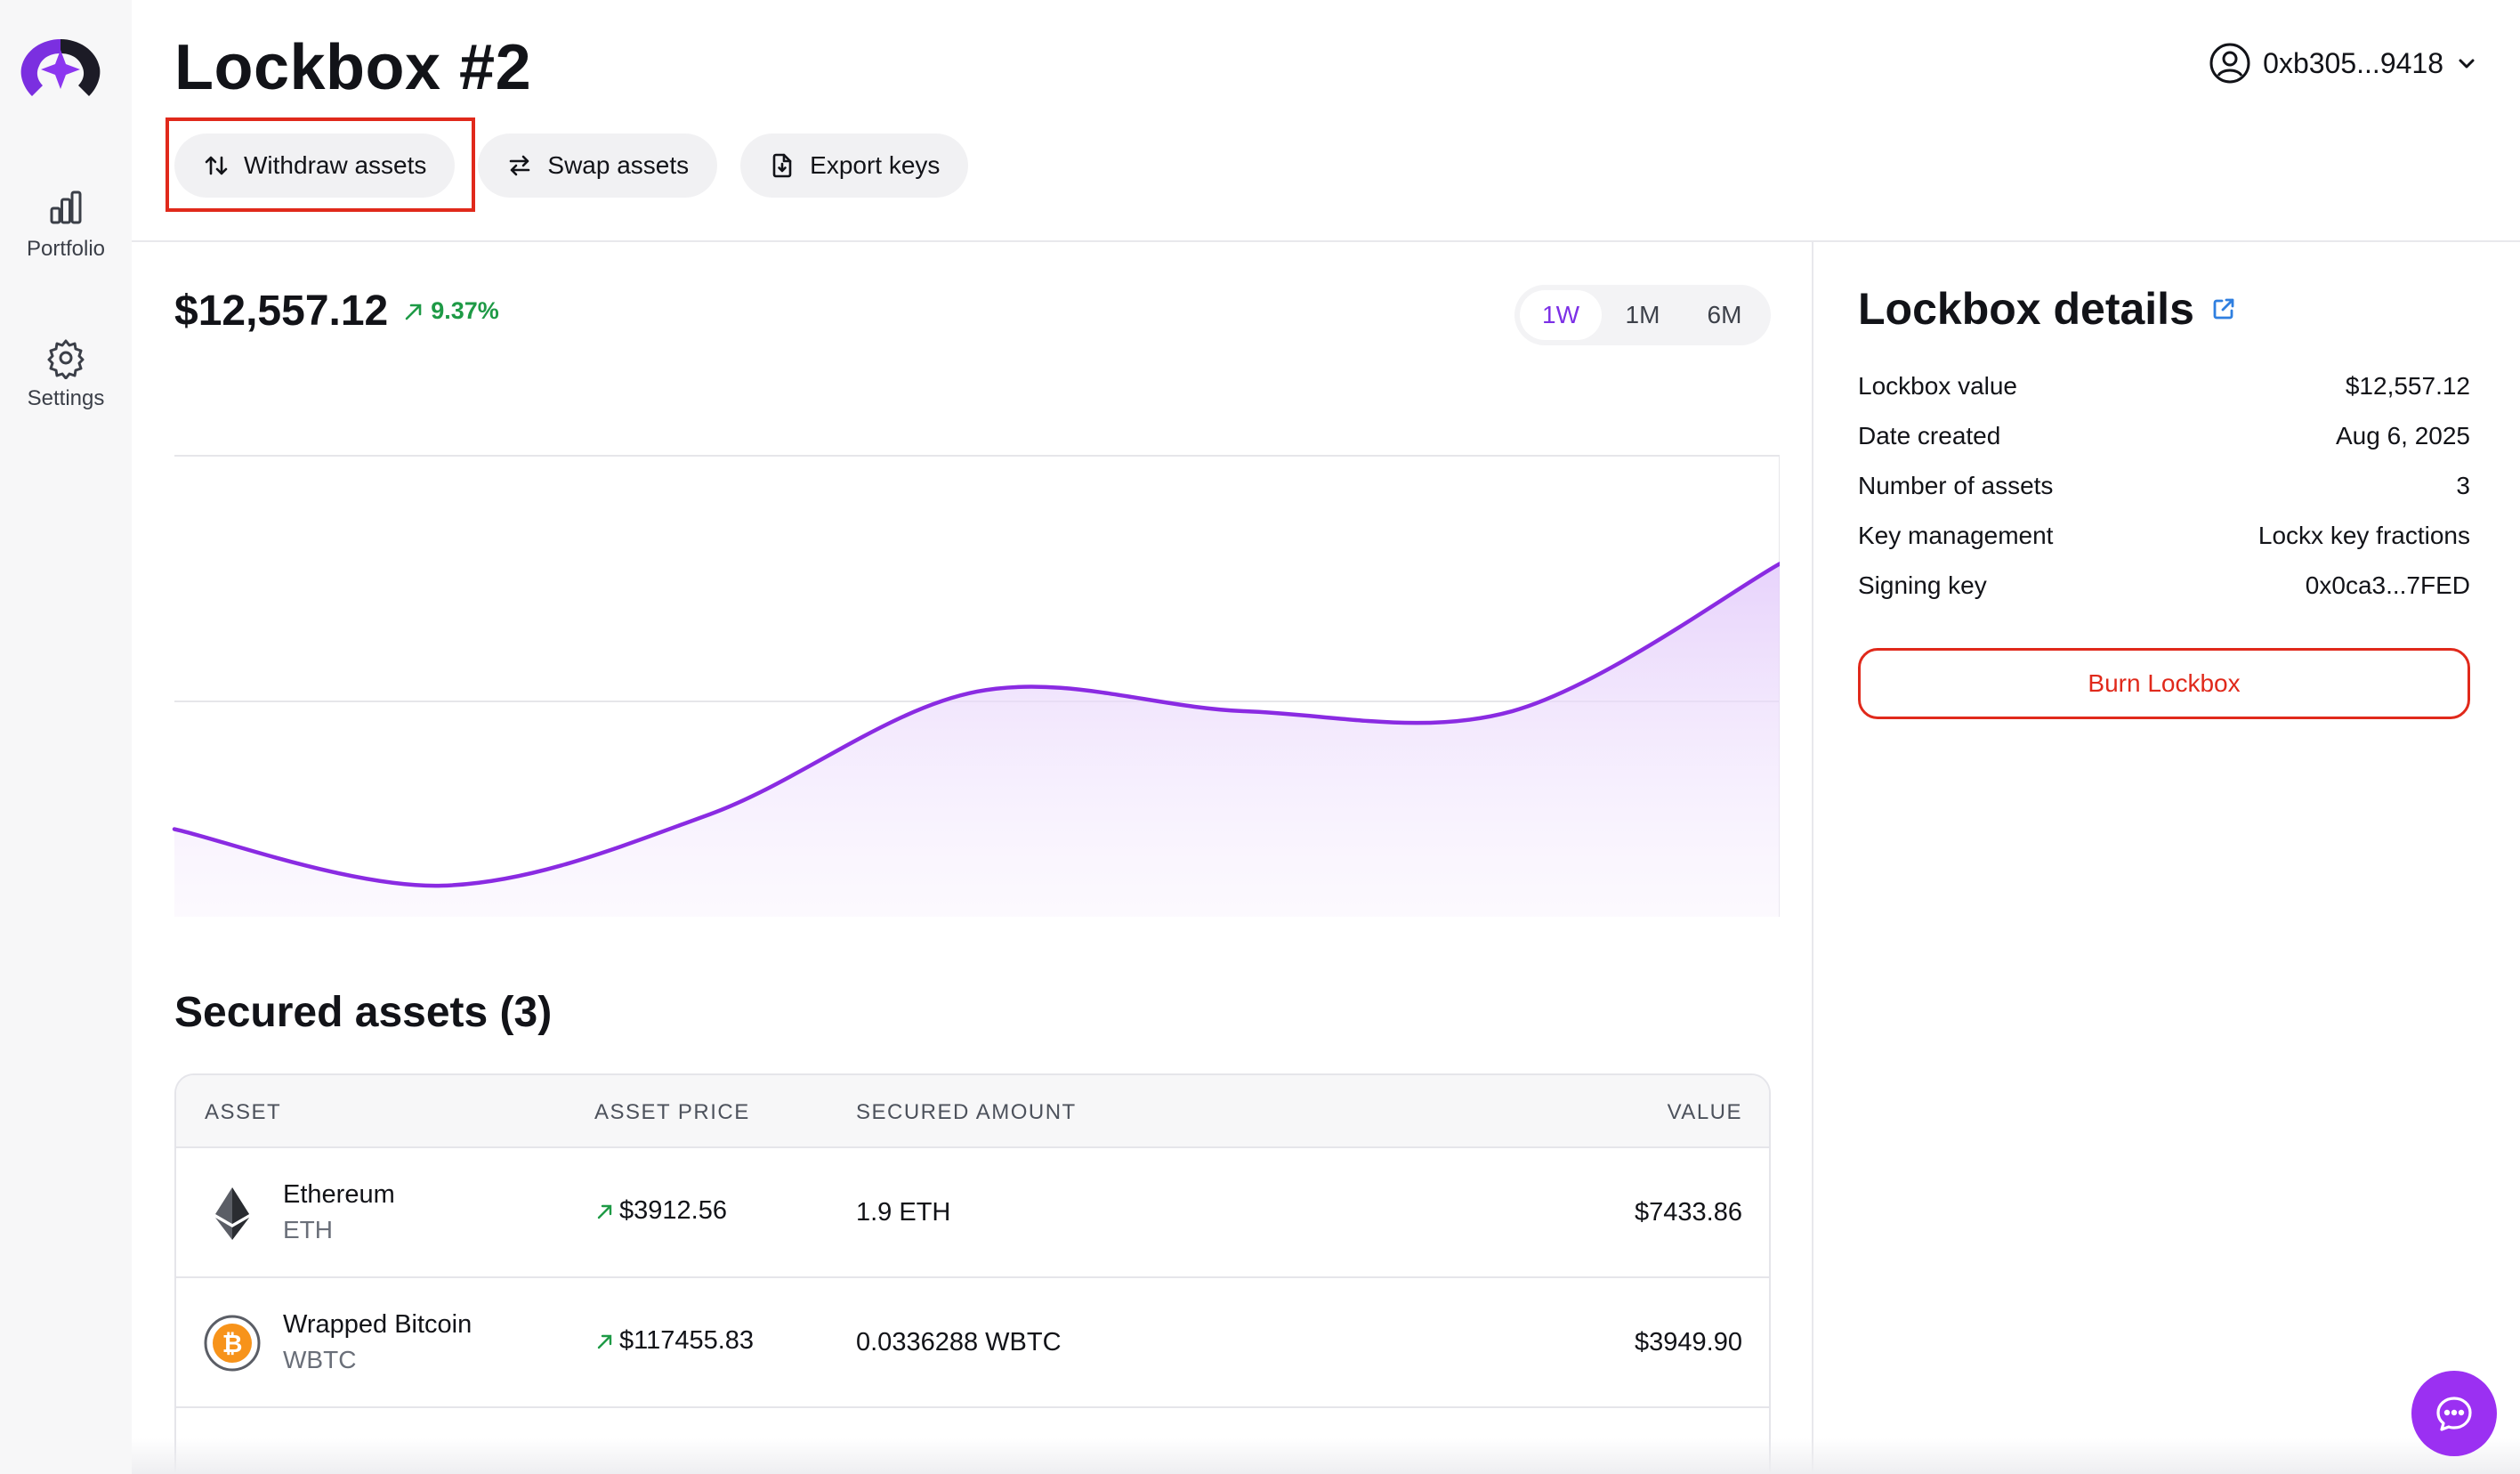  What do you see at coordinates (465, 310) in the screenshot?
I see `value-change-percent: 9.37%` at bounding box center [465, 310].